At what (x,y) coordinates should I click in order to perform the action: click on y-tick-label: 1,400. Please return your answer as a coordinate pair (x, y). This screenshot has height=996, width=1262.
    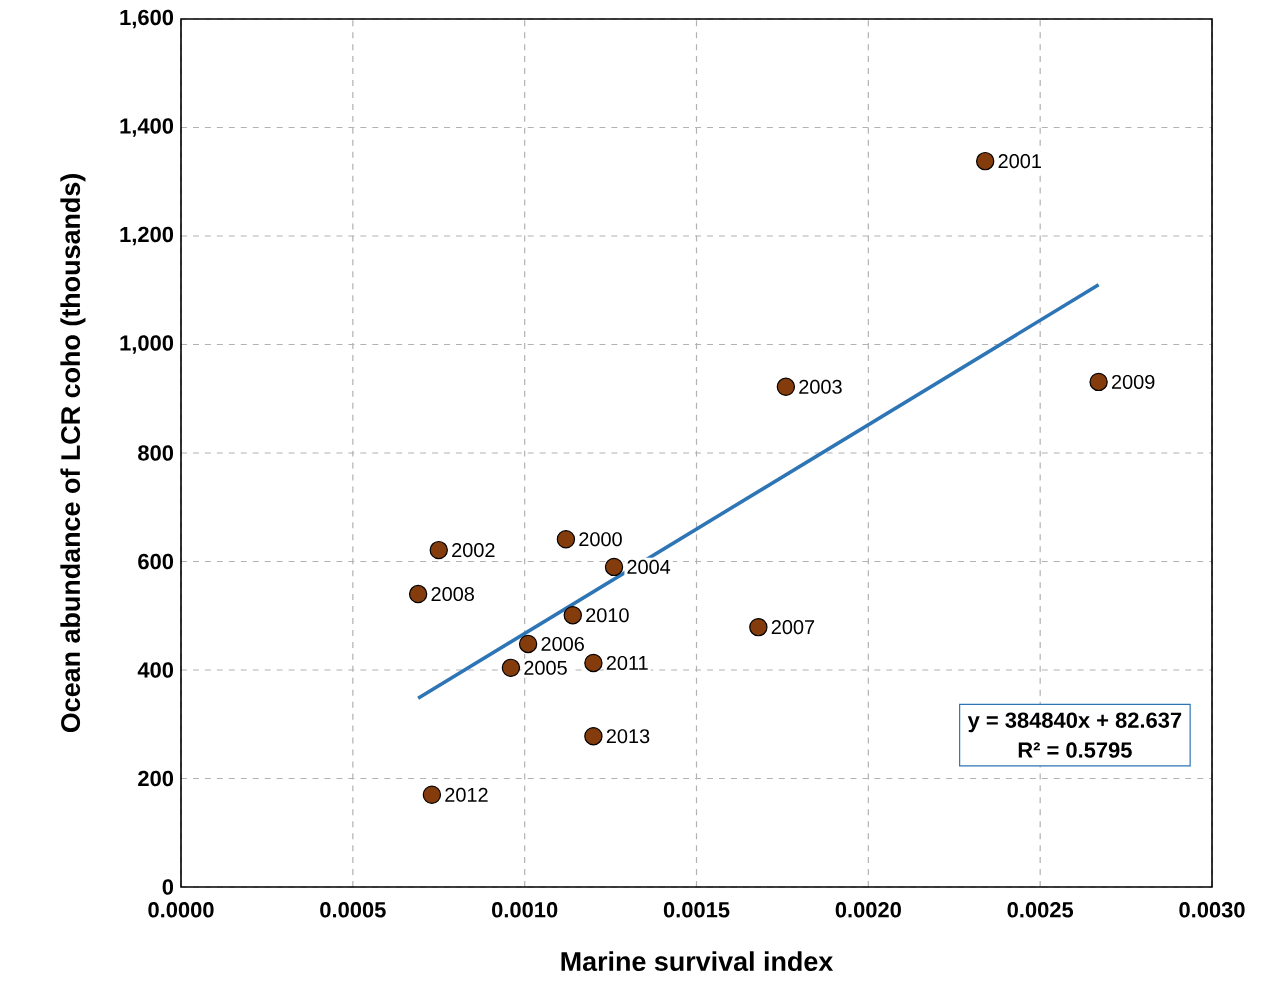
    Looking at the image, I should click on (147, 127).